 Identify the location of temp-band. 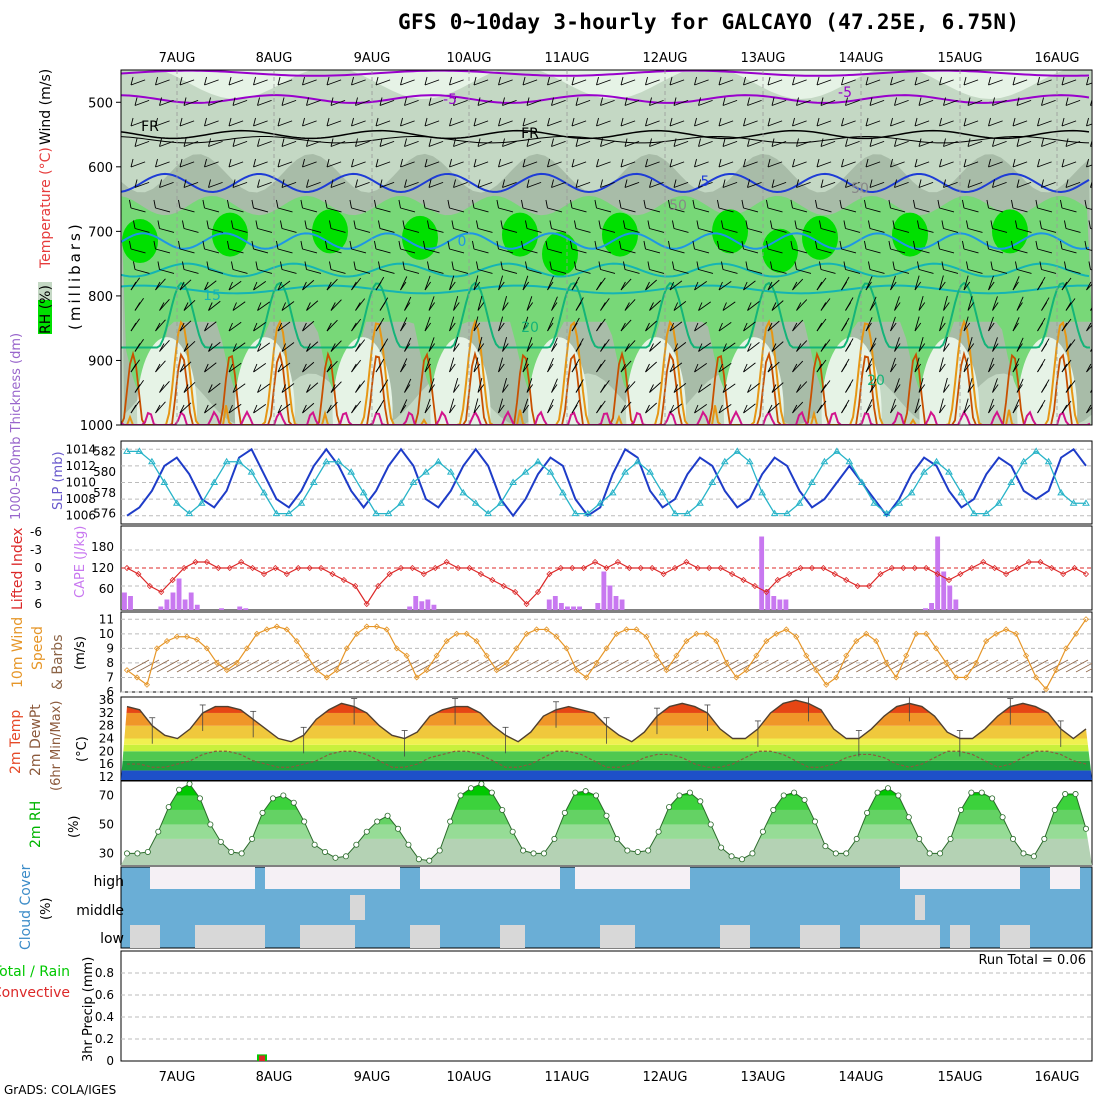
(606, 756).